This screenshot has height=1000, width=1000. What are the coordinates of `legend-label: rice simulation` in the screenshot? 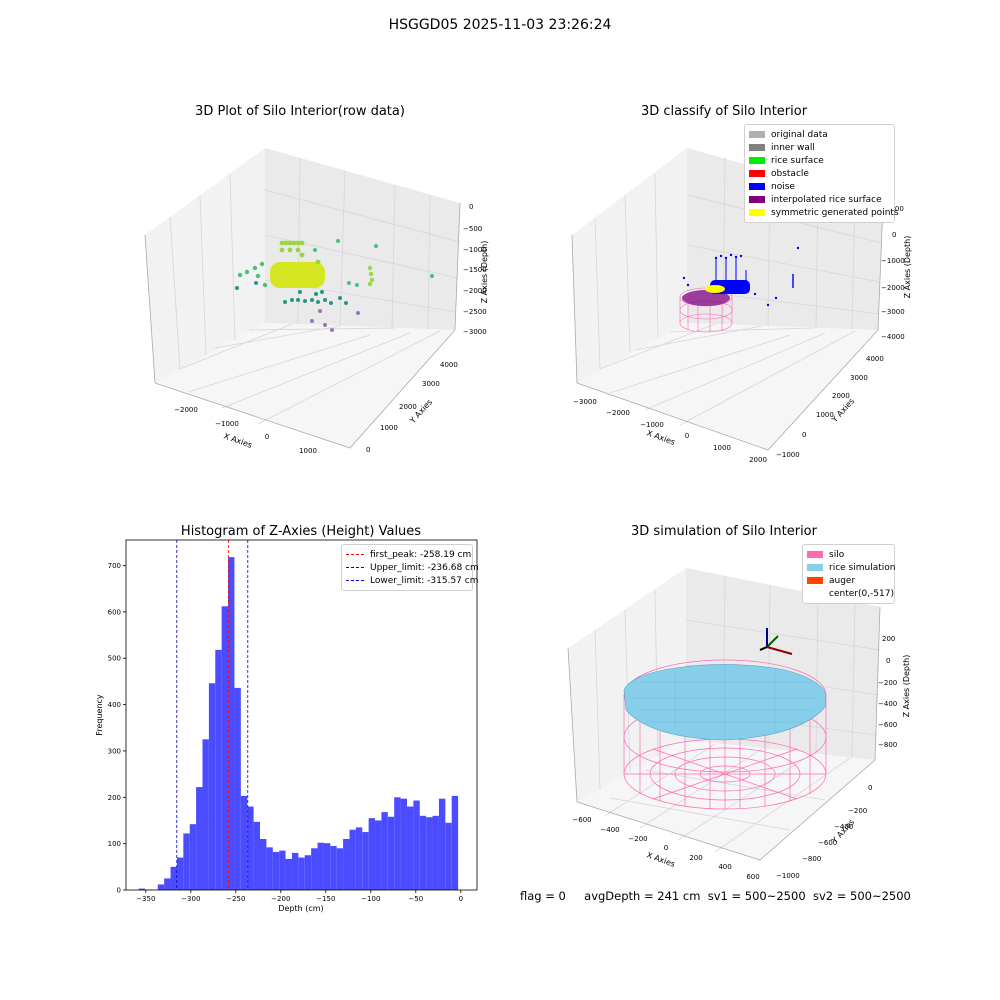 It's located at (862, 567).